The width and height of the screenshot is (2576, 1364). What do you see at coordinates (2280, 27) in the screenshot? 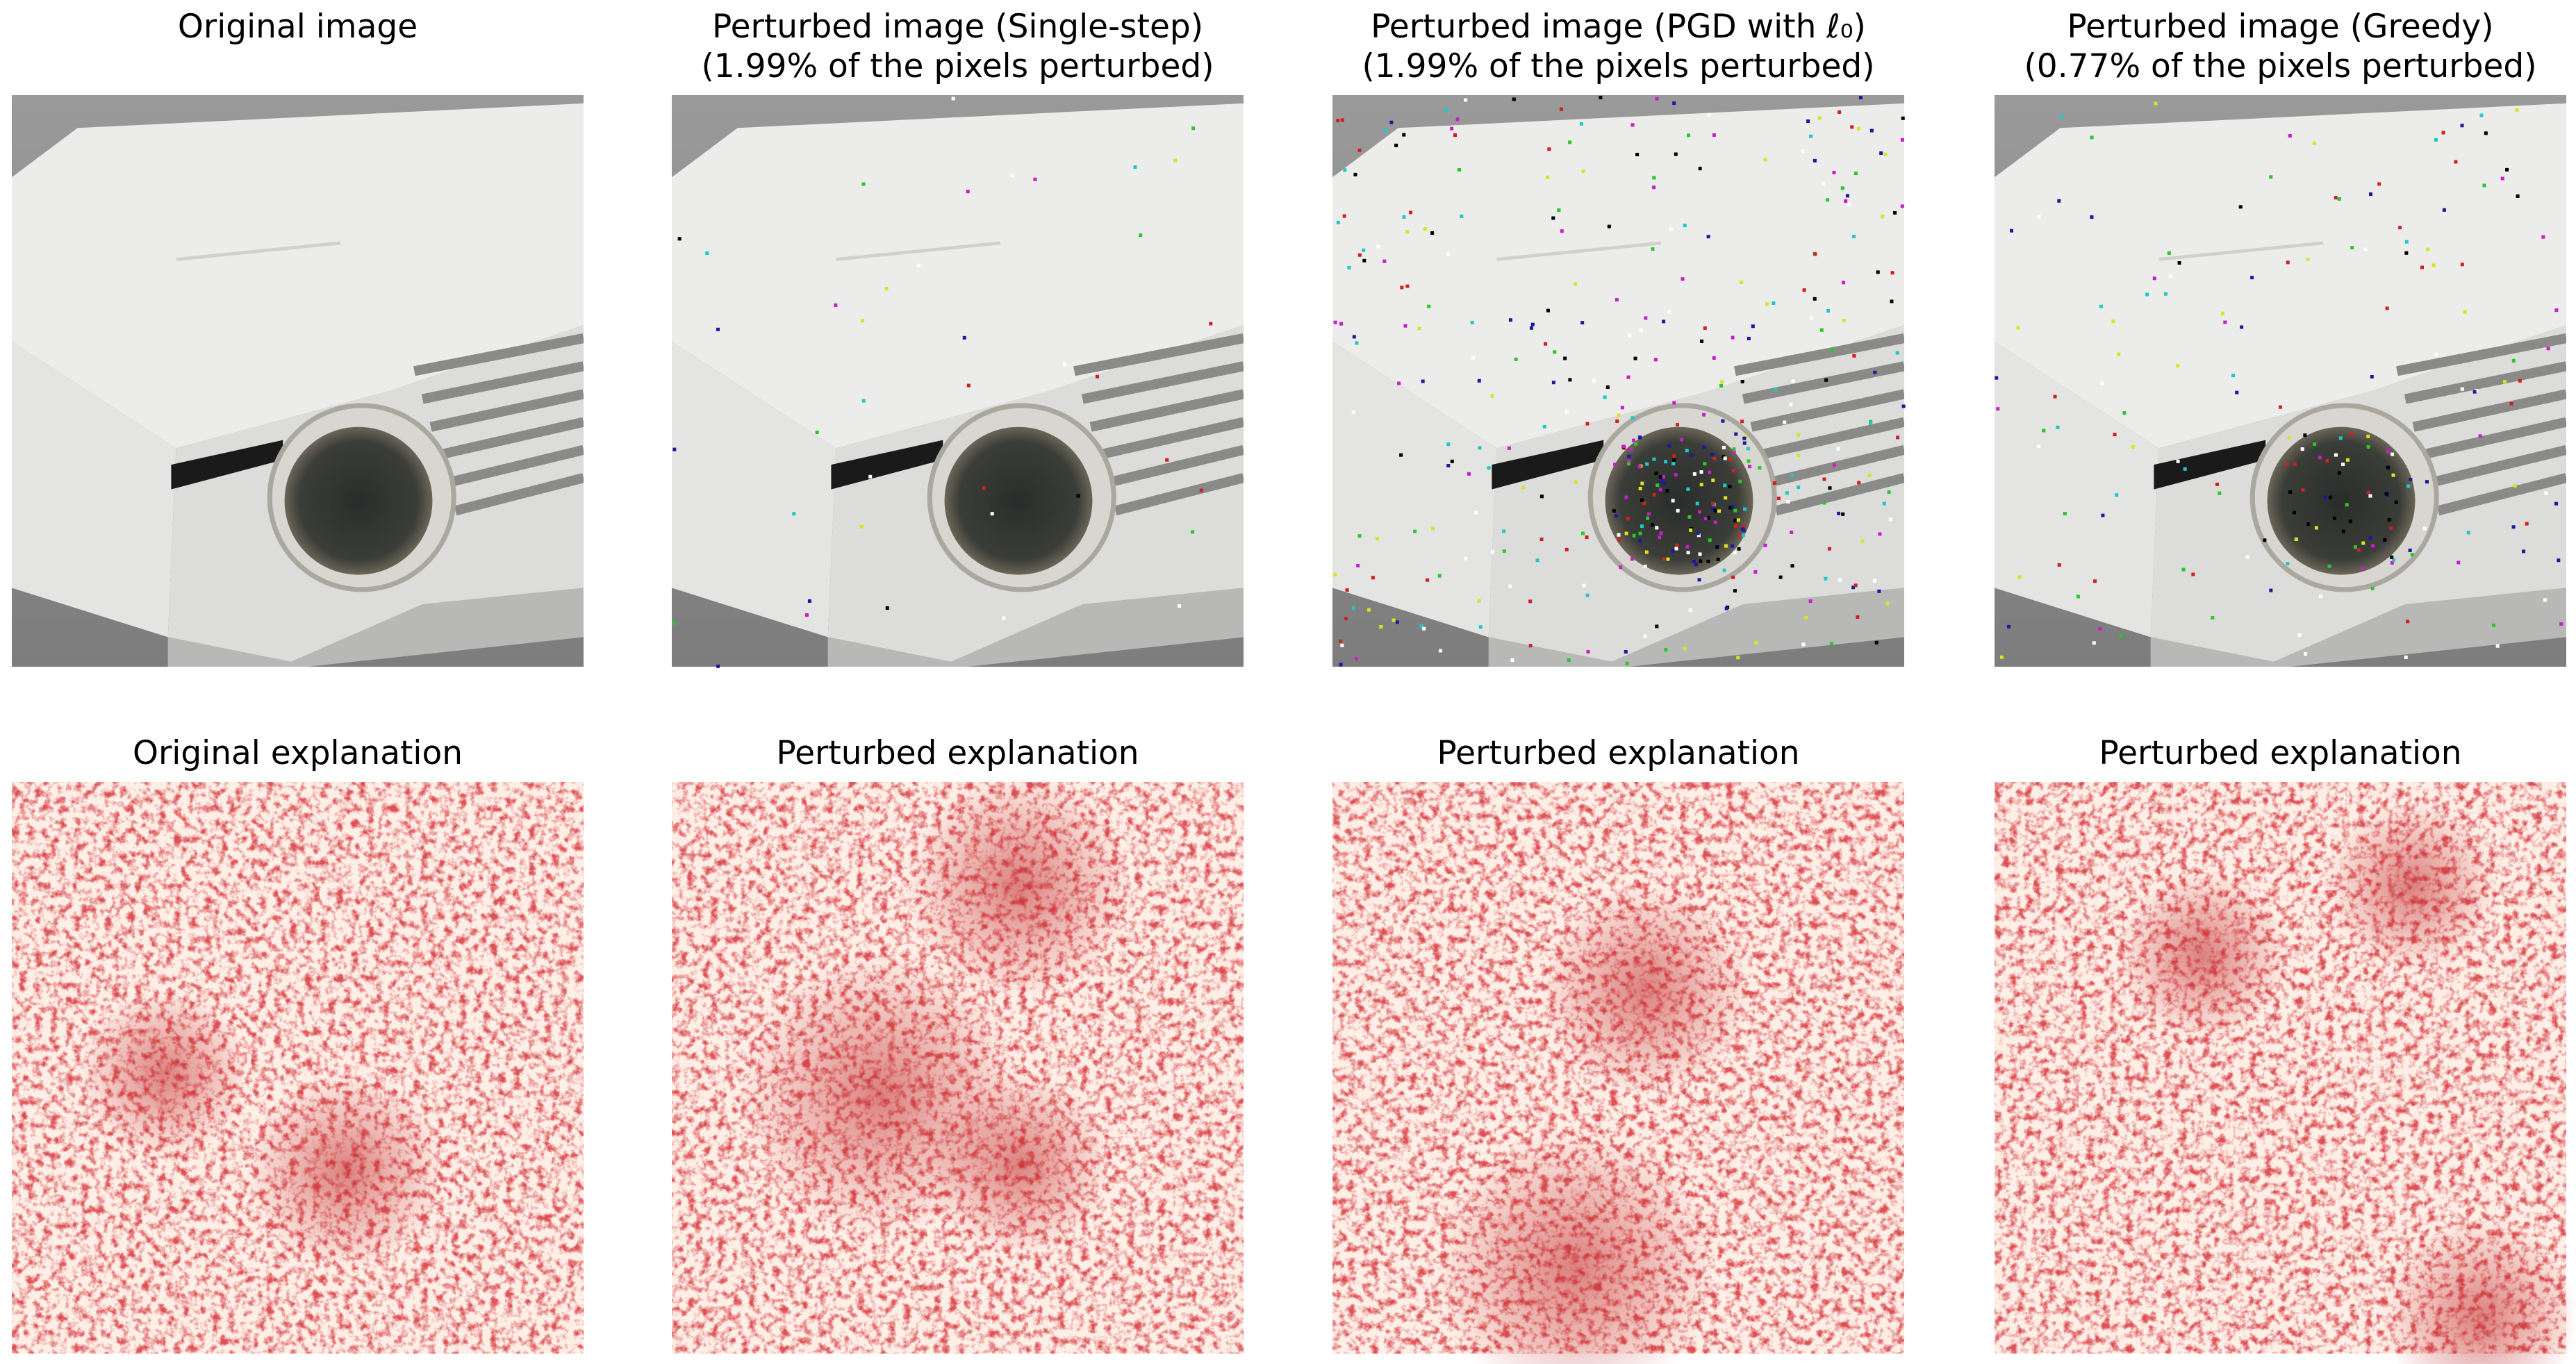
I see `panel-title: Perturbed image (Greedy)` at bounding box center [2280, 27].